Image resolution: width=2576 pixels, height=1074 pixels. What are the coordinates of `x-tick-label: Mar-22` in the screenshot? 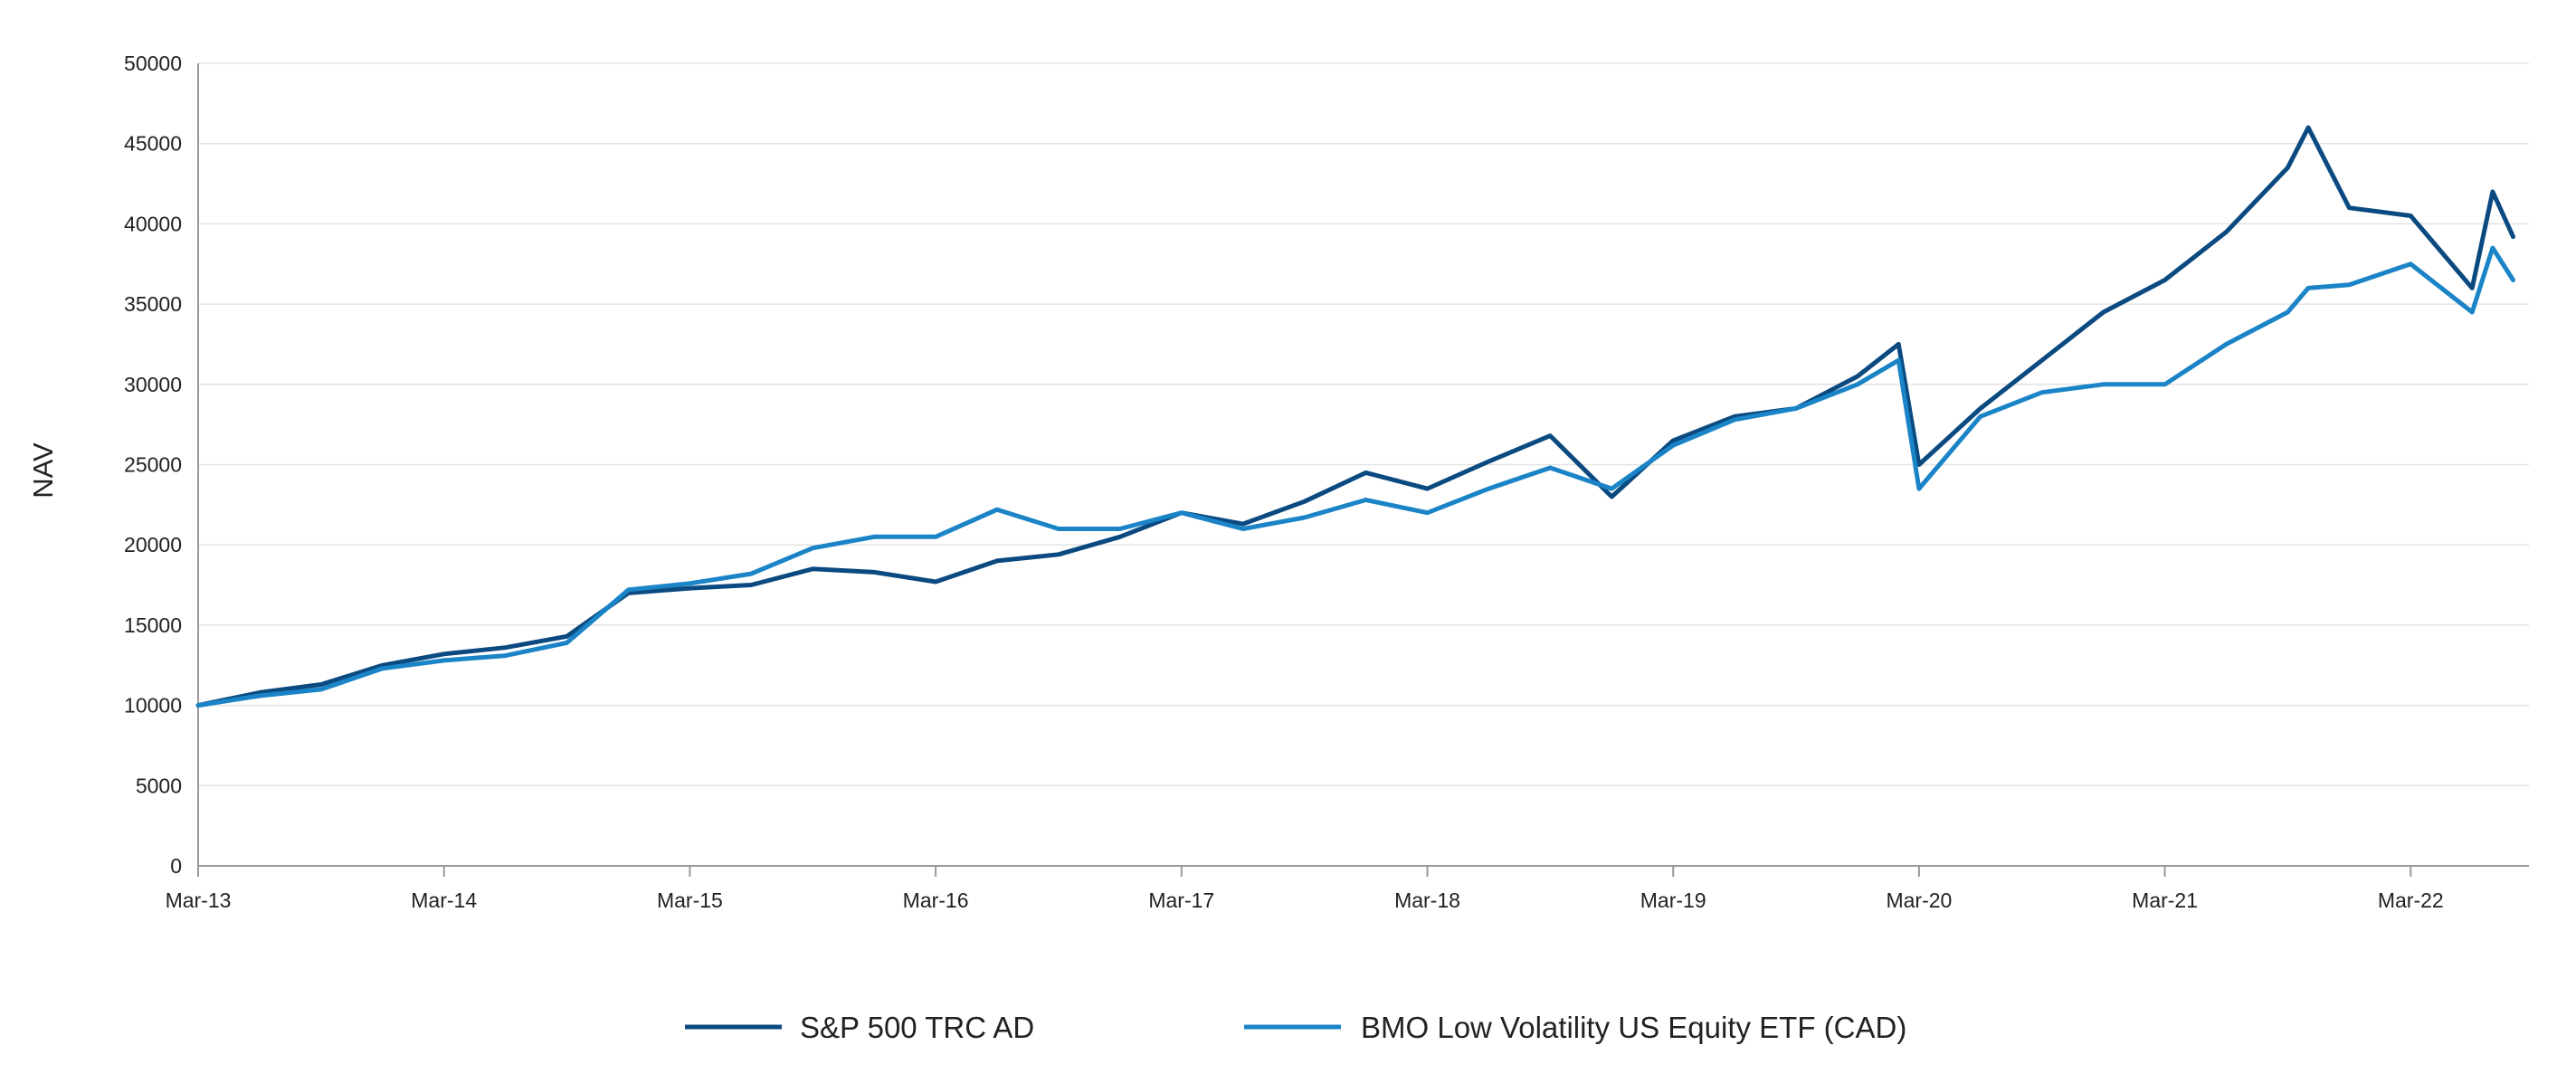 It's located at (2411, 900).